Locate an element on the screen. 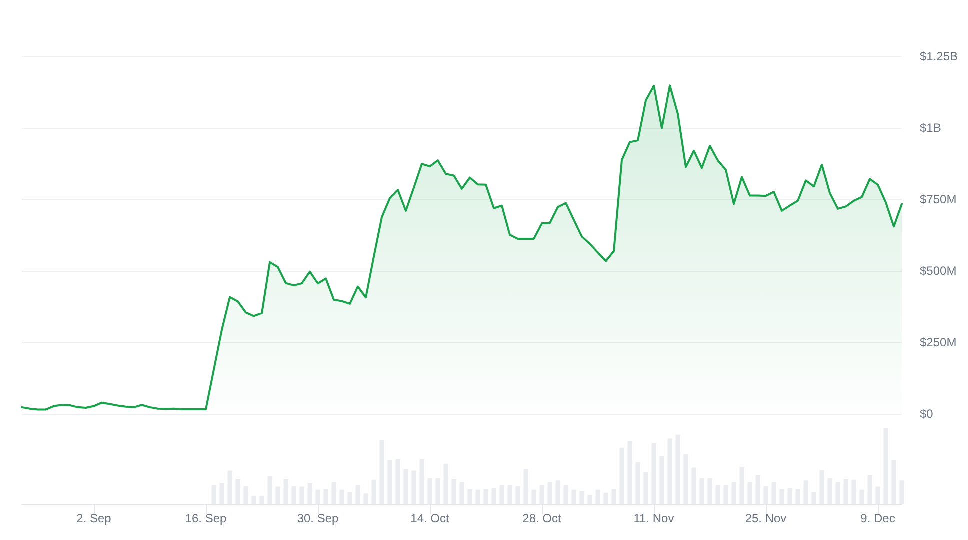 This screenshot has height=540, width=968. x-tick-label: 2. Sep is located at coordinates (94, 518).